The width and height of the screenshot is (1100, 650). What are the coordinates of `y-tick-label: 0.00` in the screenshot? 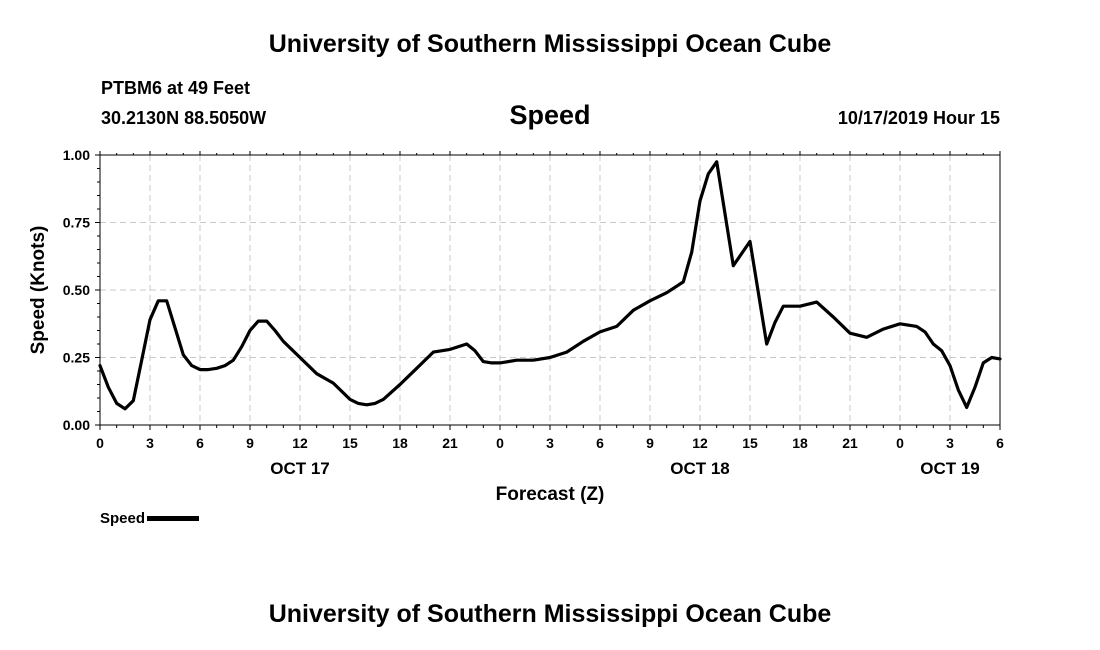 It's located at (76, 425).